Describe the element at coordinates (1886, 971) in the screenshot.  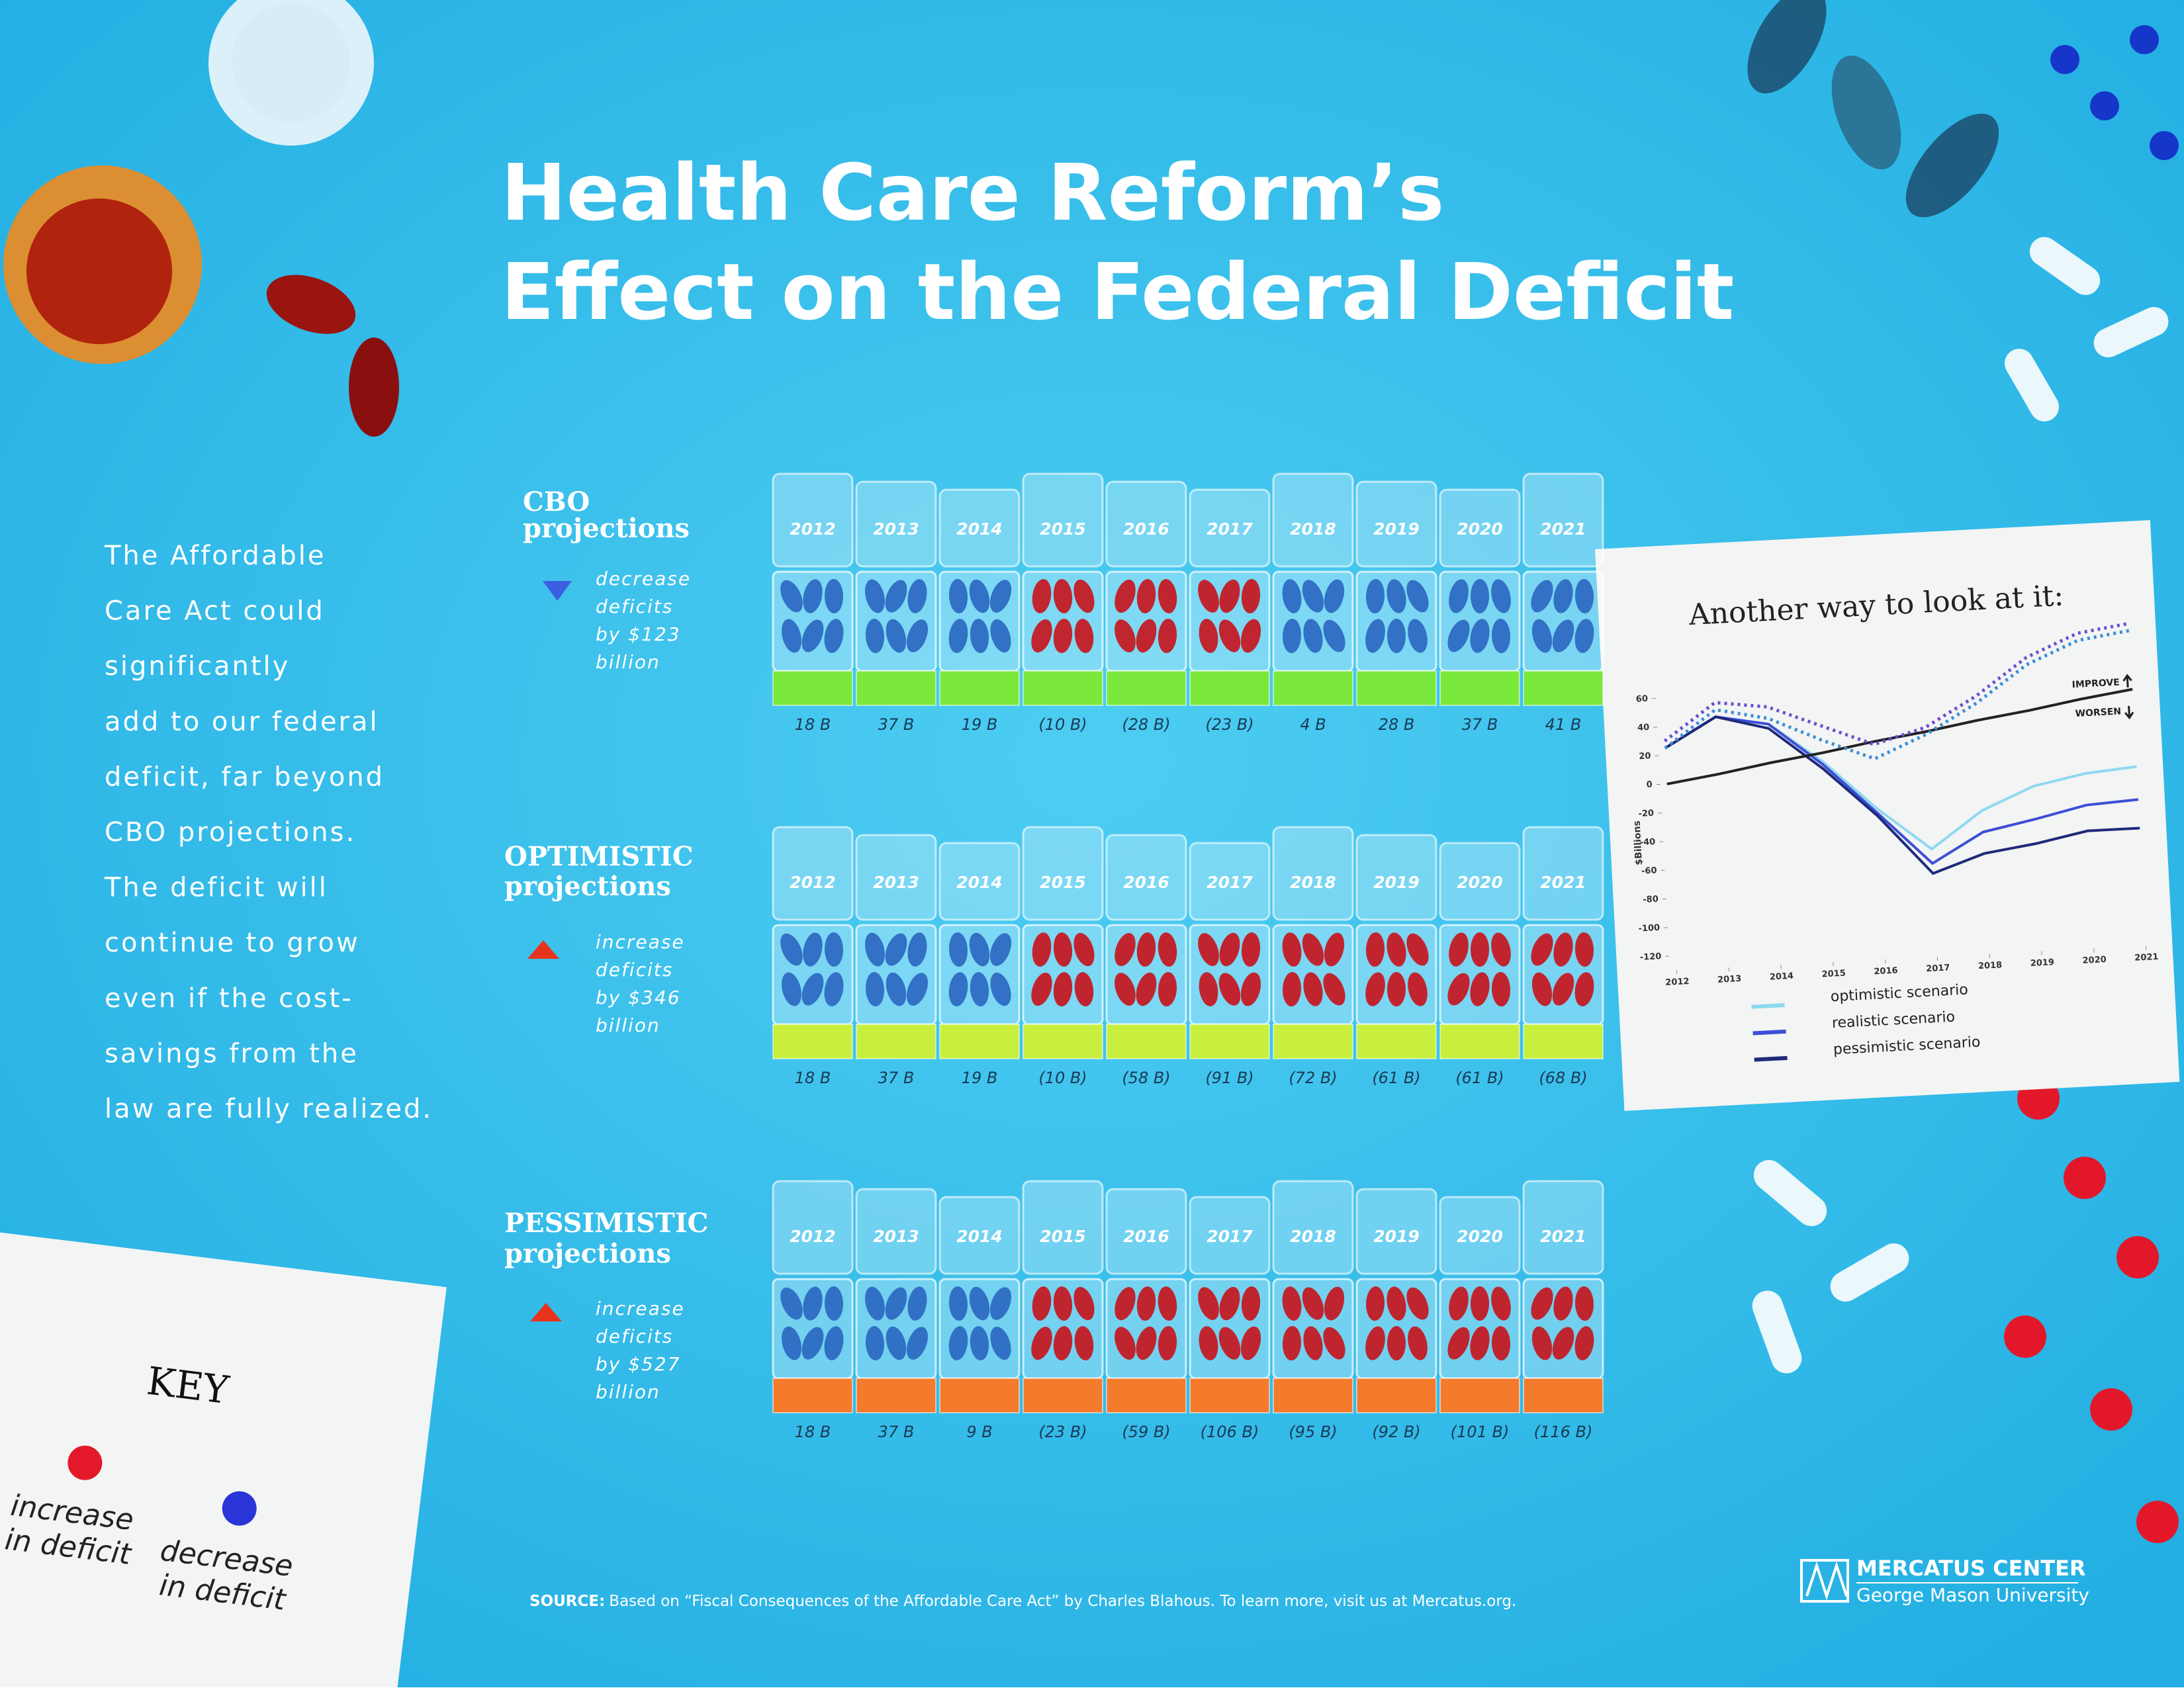
I see `x-tick-label: 2016` at that location.